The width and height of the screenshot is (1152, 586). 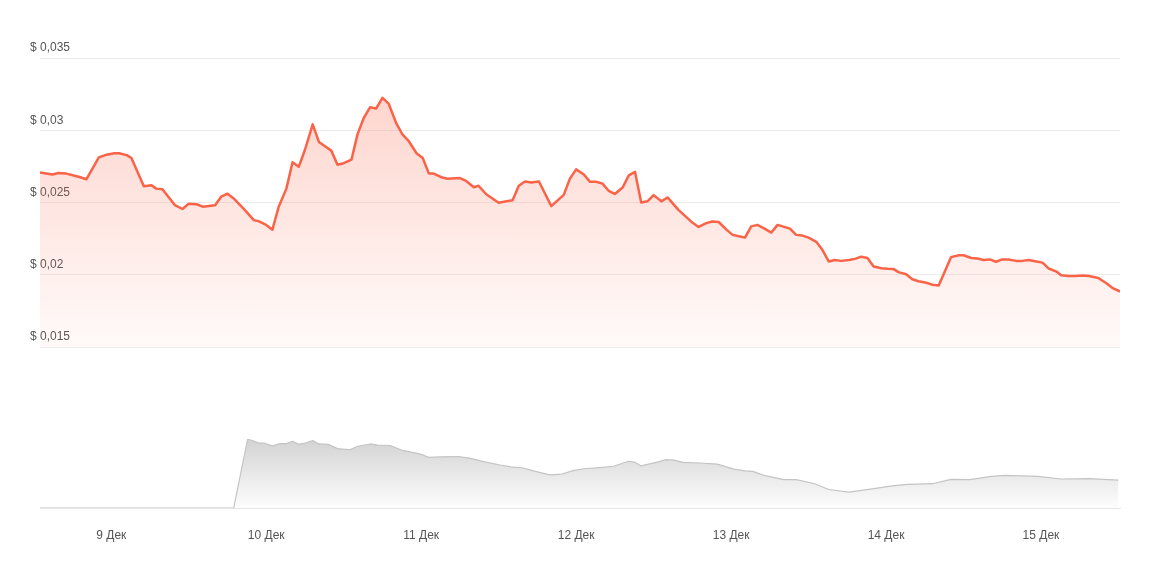 What do you see at coordinates (1041, 534) in the screenshot?
I see `x-tick-label: 15 Дек` at bounding box center [1041, 534].